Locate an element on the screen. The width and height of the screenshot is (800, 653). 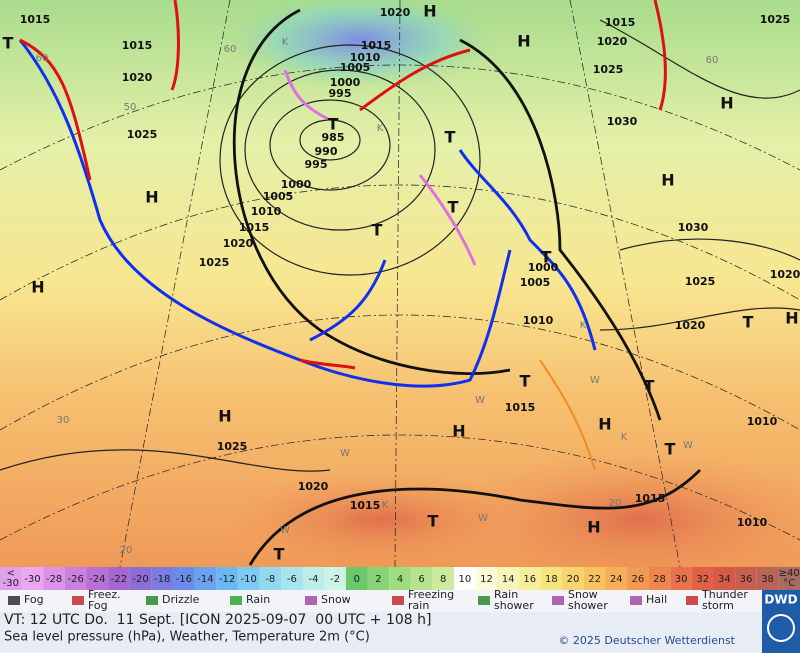
scale-label: 32 is located at coordinates (702, 579).